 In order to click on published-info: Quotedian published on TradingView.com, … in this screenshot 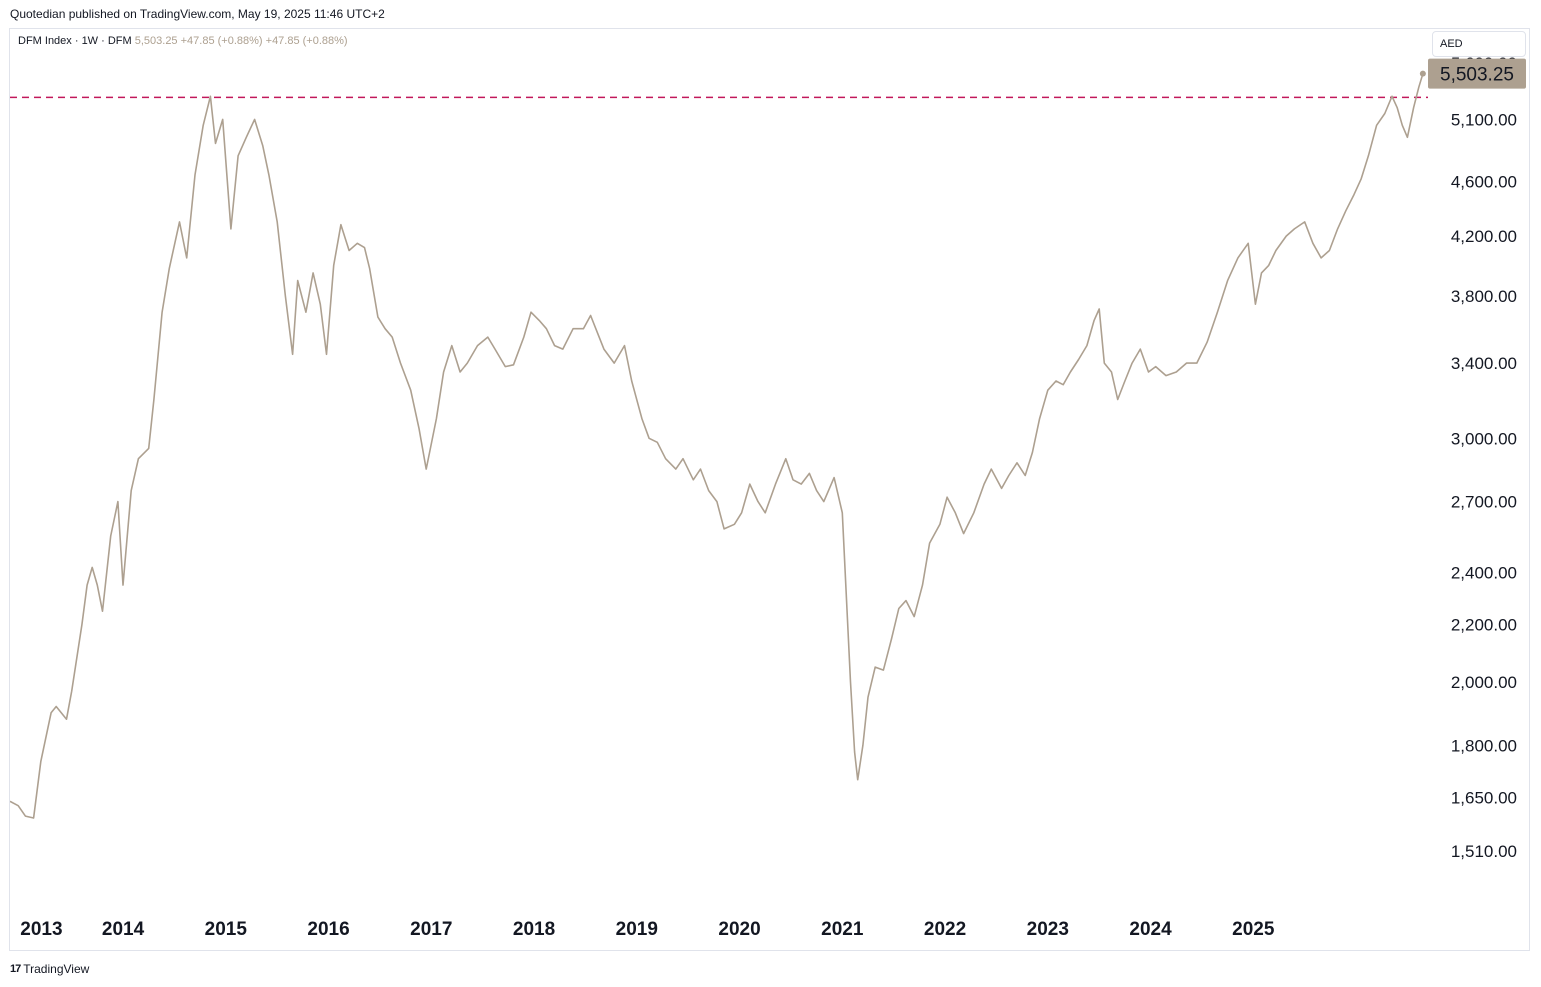, I will do `click(197, 14)`.